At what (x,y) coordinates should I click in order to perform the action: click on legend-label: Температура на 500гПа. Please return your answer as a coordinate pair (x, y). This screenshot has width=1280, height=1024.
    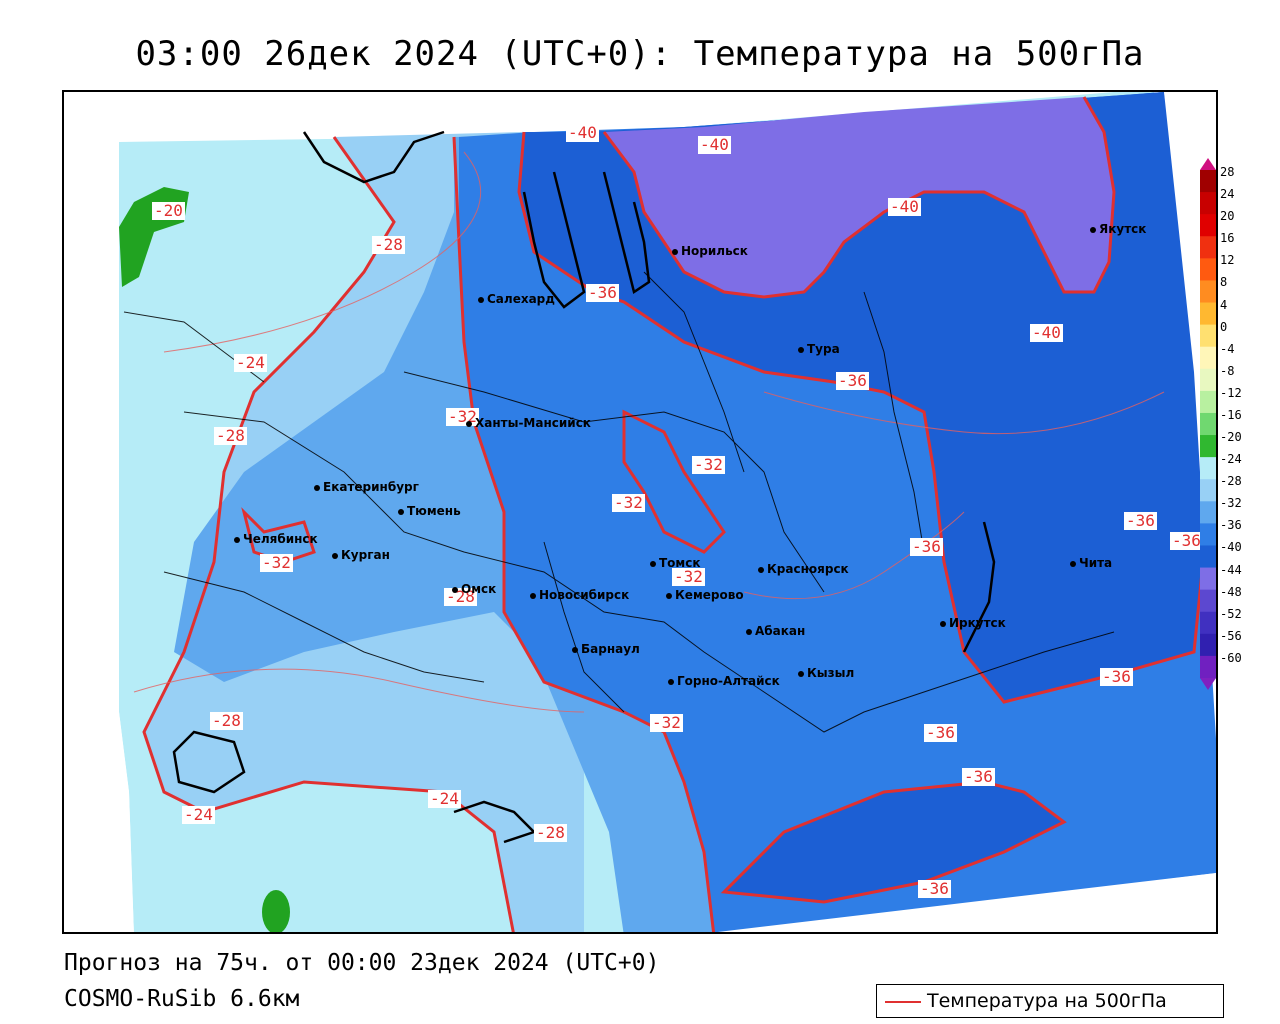
    Looking at the image, I should click on (1047, 1001).